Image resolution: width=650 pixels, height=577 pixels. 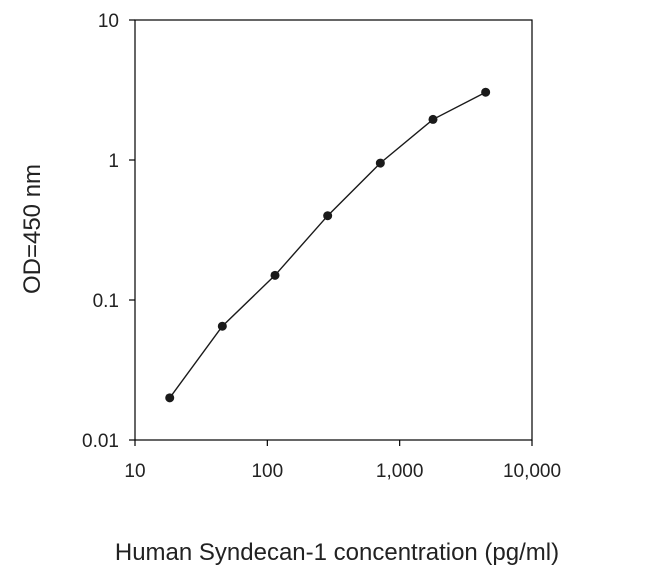 I want to click on x-tick-label: 10, so click(x=134, y=471).